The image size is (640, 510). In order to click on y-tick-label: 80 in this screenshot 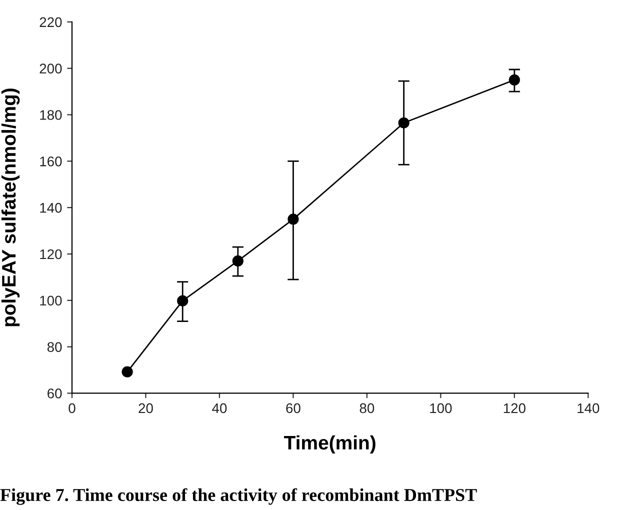, I will do `click(54, 347)`.